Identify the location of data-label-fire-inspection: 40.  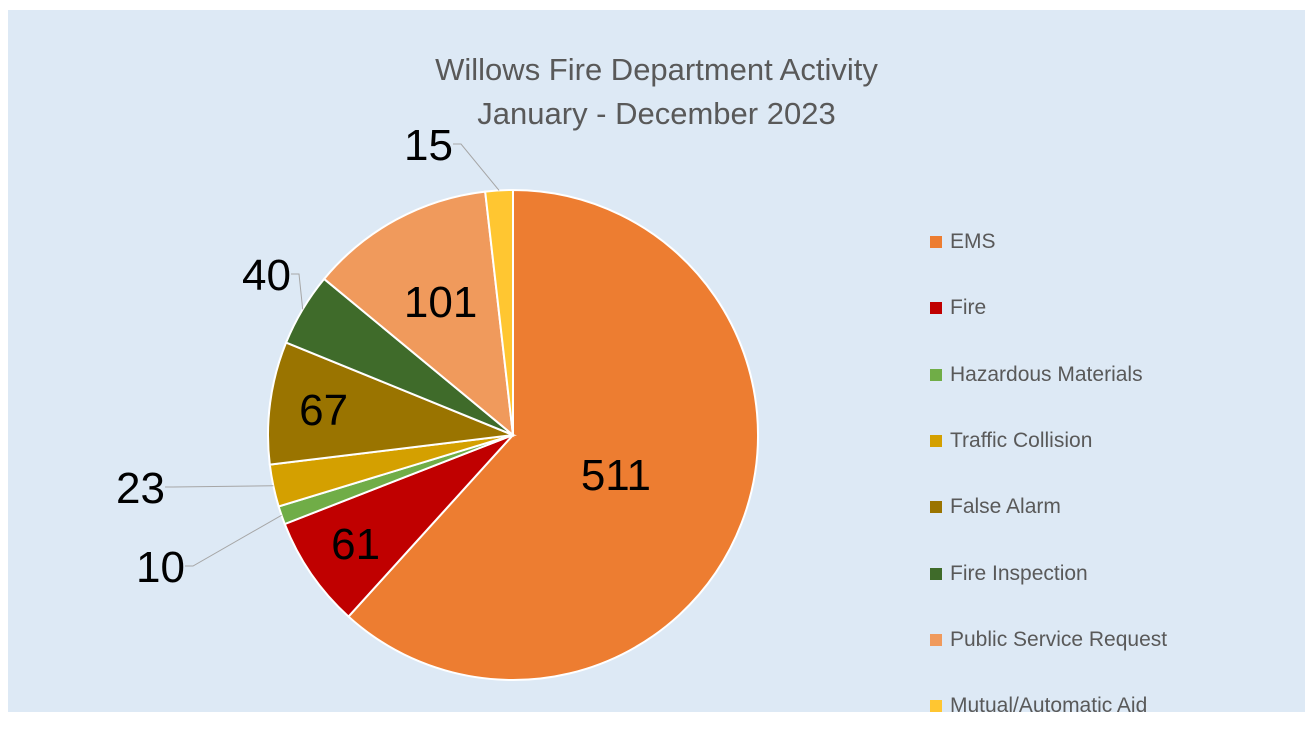
(266, 275).